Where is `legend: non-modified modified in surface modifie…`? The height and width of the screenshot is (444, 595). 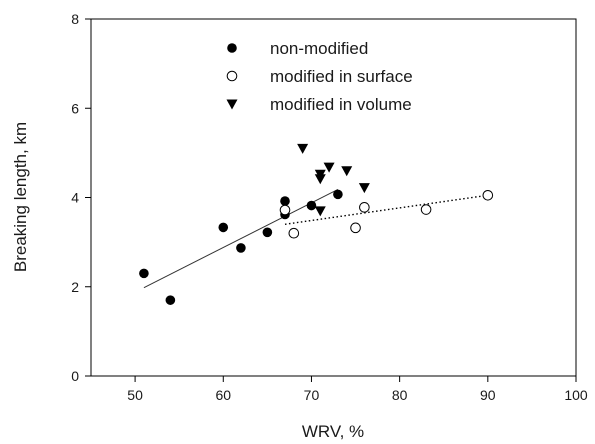 legend: non-modified modified in surface modifie… is located at coordinates (319, 76).